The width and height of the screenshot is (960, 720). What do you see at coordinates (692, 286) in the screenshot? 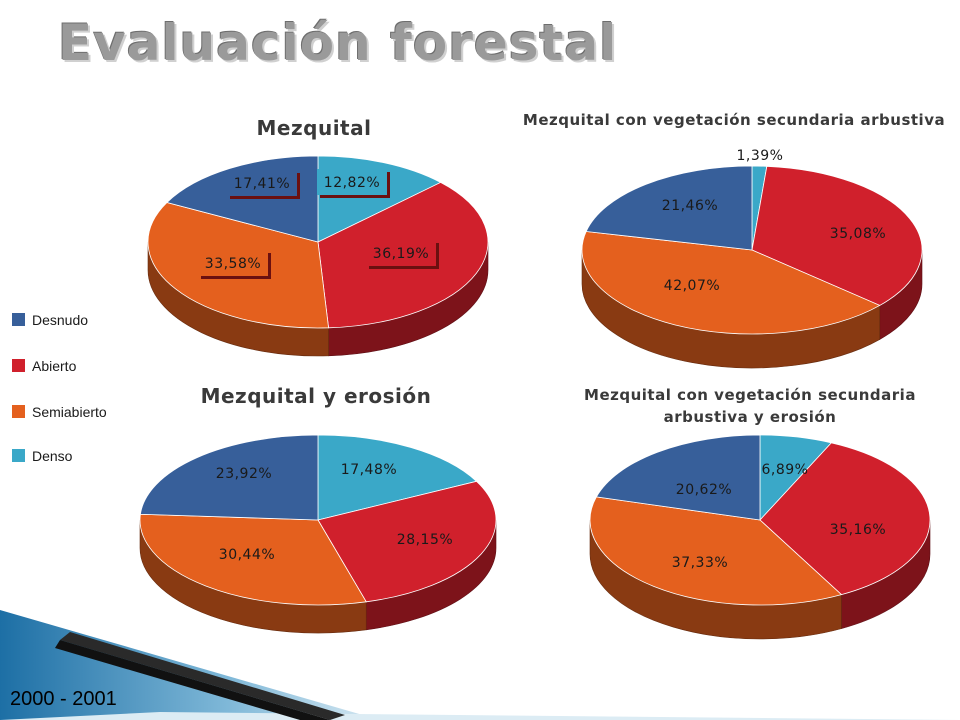
I see `data-label-semiabierto: 42,07%` at bounding box center [692, 286].